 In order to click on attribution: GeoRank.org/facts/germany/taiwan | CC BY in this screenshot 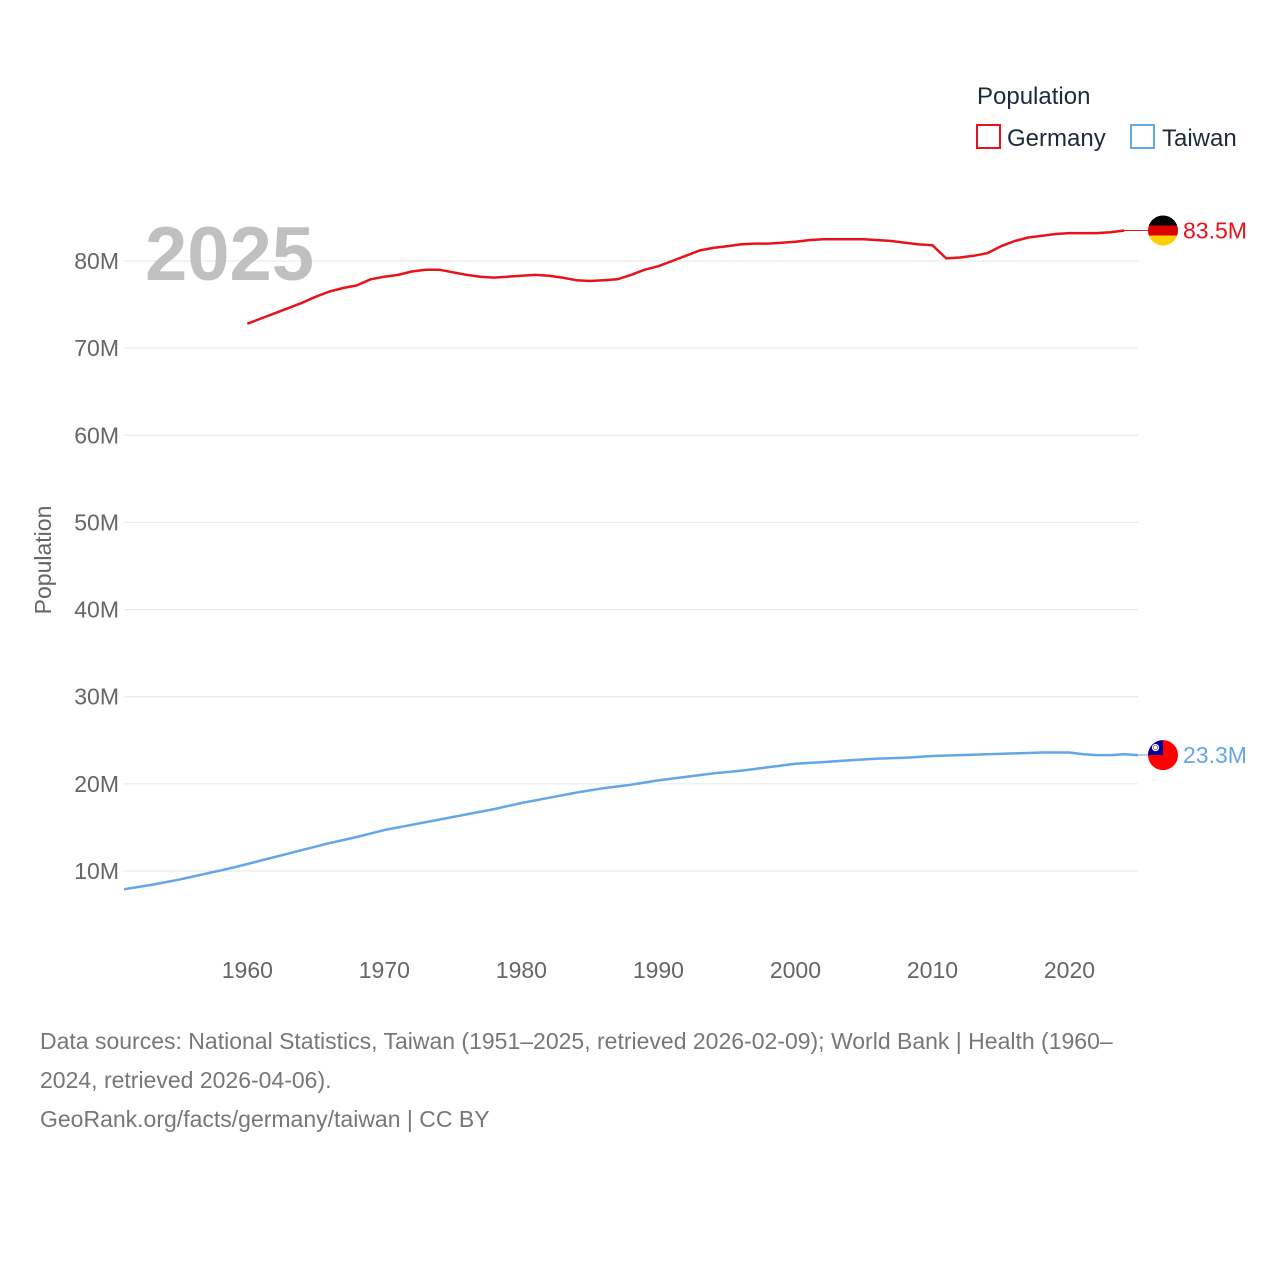, I will do `click(265, 1119)`.